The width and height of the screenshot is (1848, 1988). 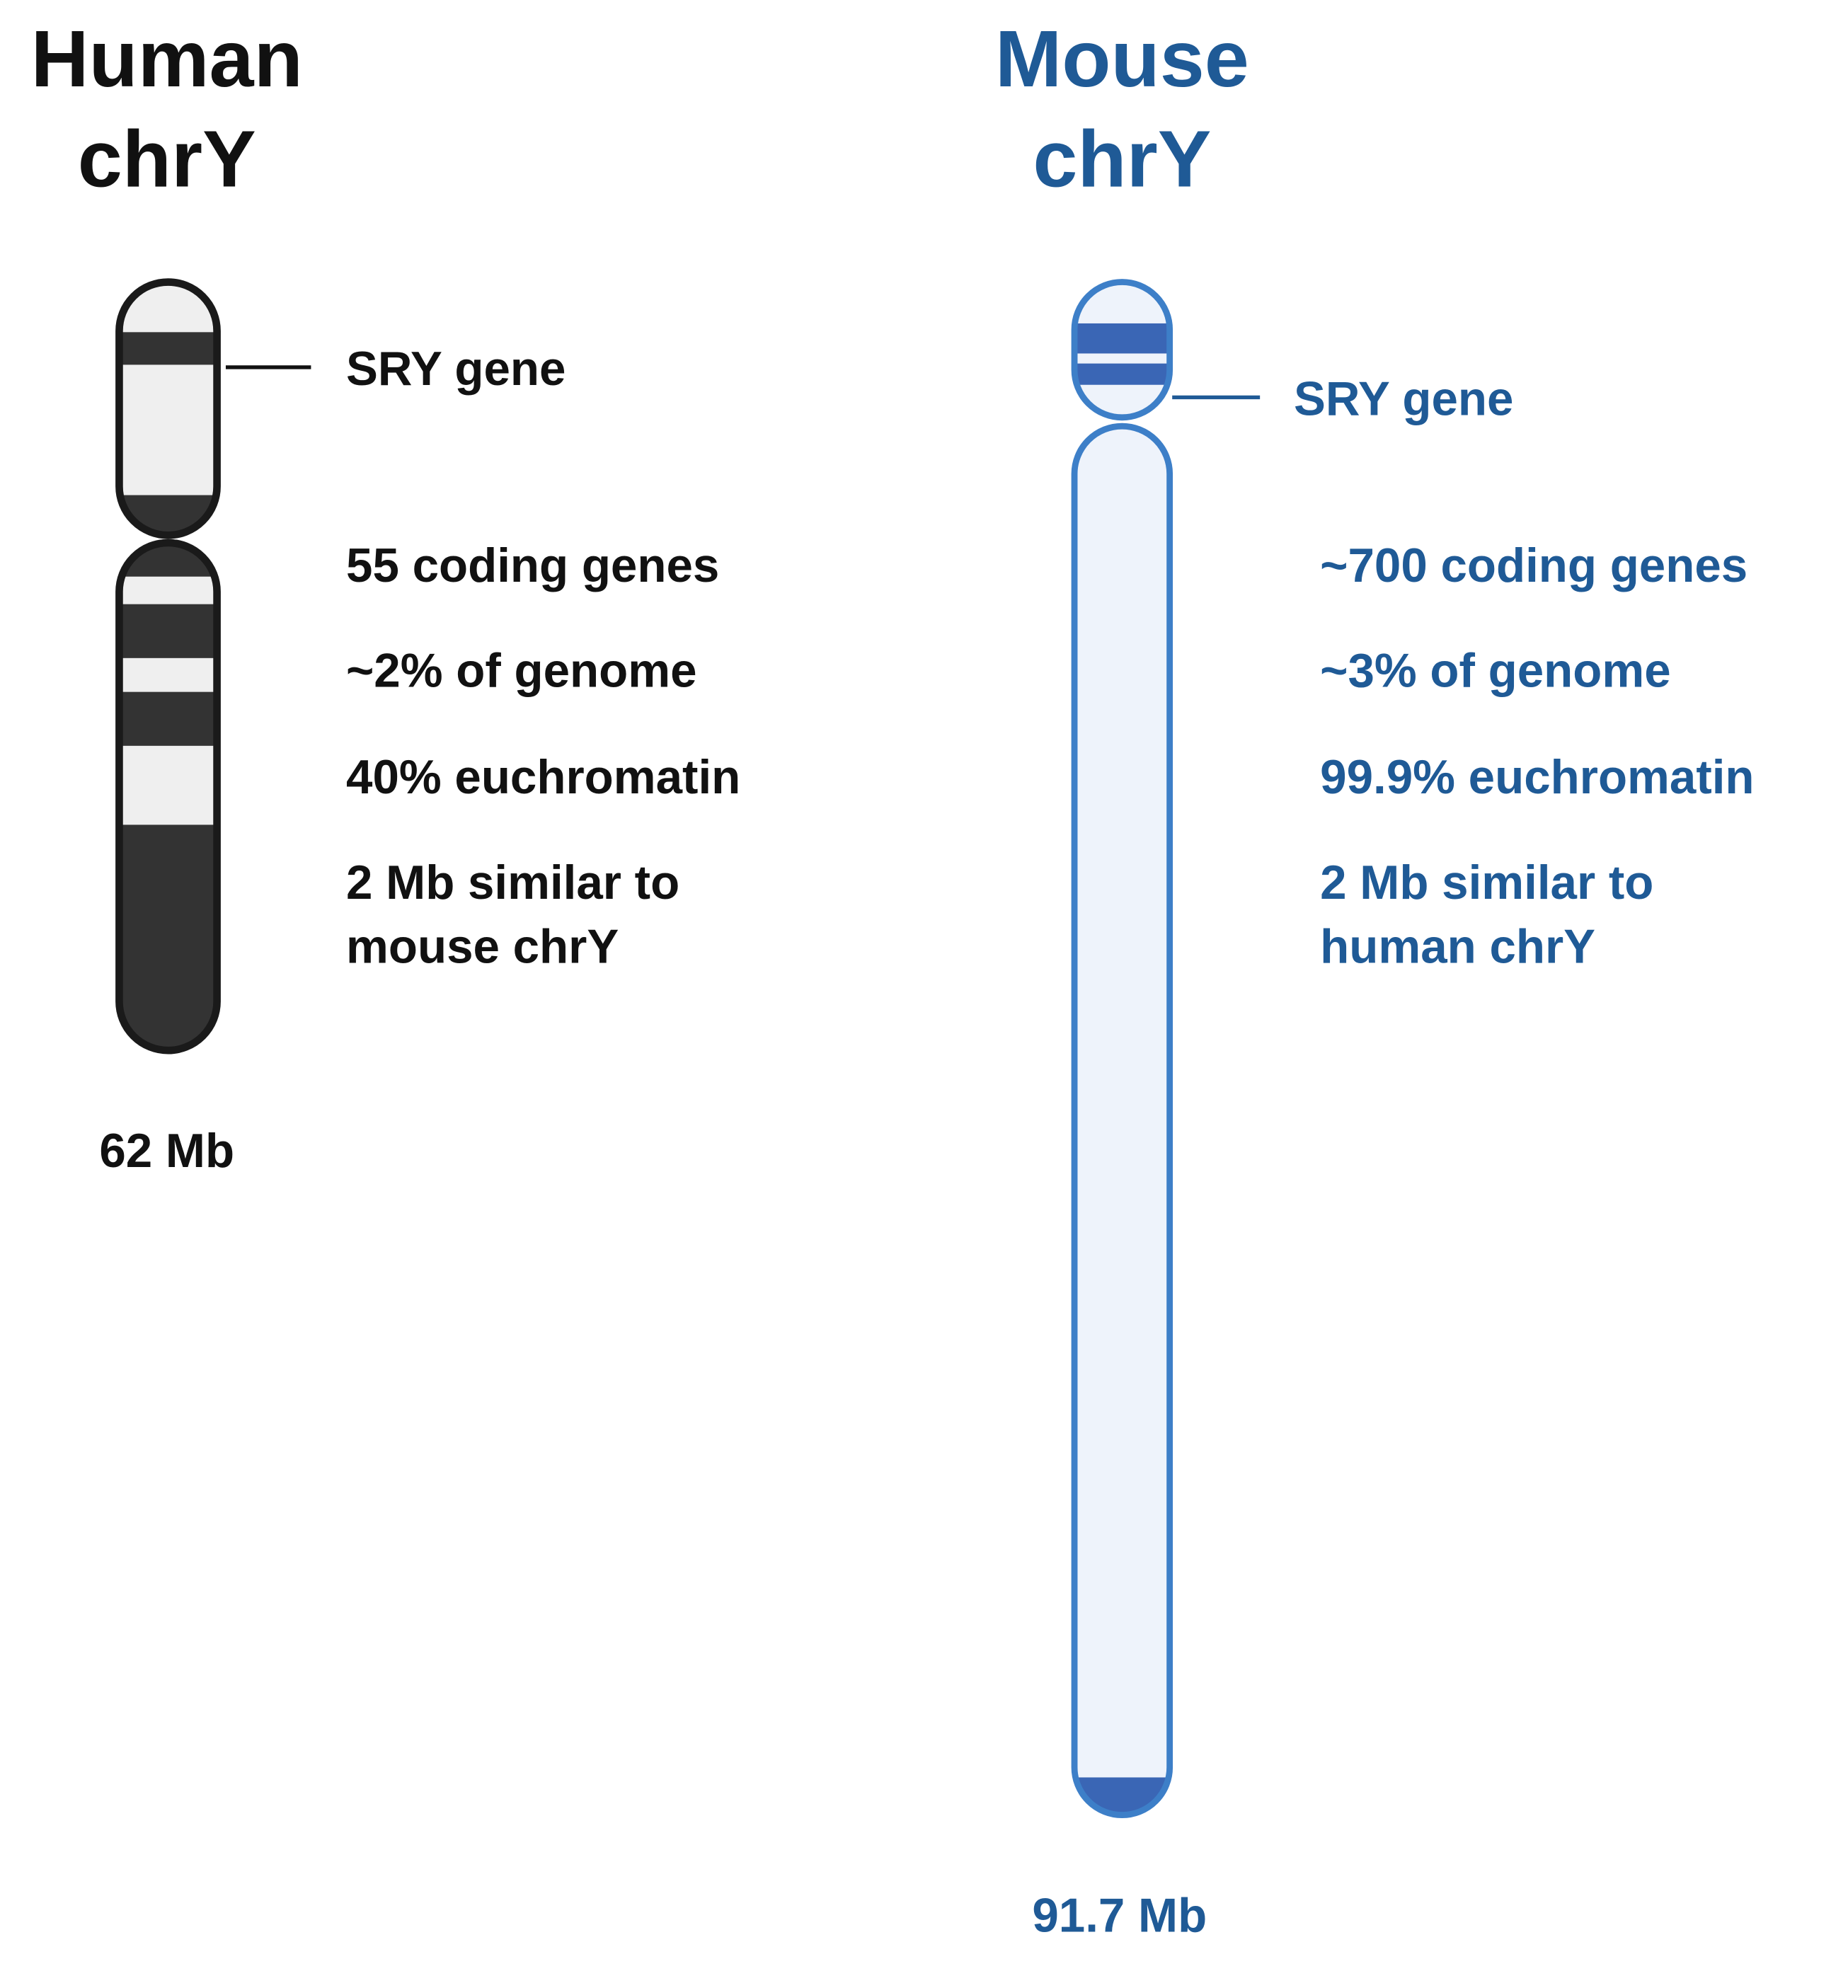 I want to click on fact: ~3% of genome, so click(x=1495, y=672).